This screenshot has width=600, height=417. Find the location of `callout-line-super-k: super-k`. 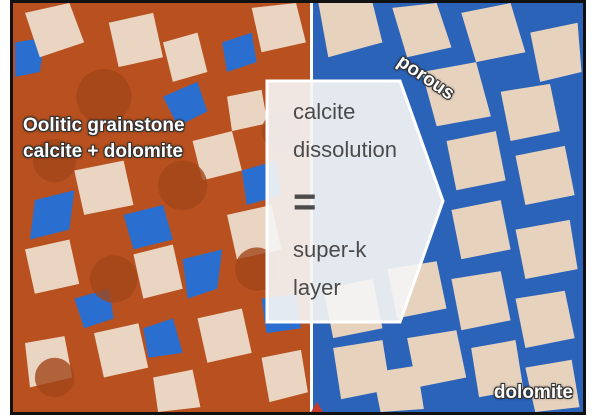

callout-line-super-k: super-k is located at coordinates (330, 249).